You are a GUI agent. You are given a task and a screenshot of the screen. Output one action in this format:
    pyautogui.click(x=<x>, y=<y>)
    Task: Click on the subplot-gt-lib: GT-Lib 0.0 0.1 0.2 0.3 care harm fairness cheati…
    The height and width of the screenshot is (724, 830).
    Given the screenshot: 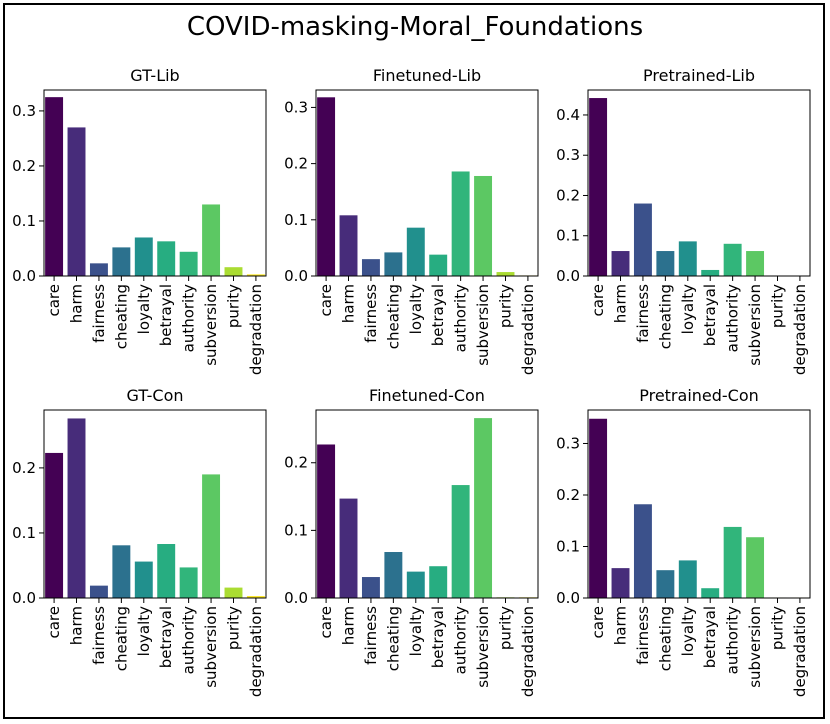 What is the action you would take?
    pyautogui.click(x=139, y=220)
    